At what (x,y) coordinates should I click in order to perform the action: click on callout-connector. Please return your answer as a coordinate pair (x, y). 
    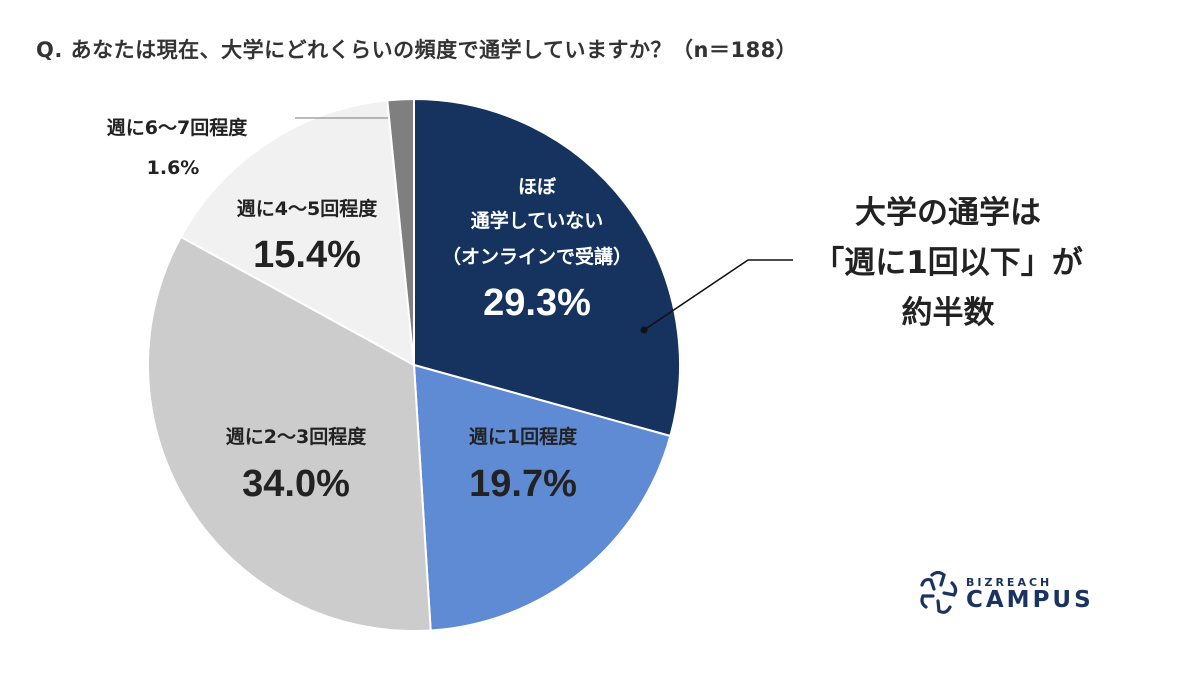
    Looking at the image, I should click on (718, 295).